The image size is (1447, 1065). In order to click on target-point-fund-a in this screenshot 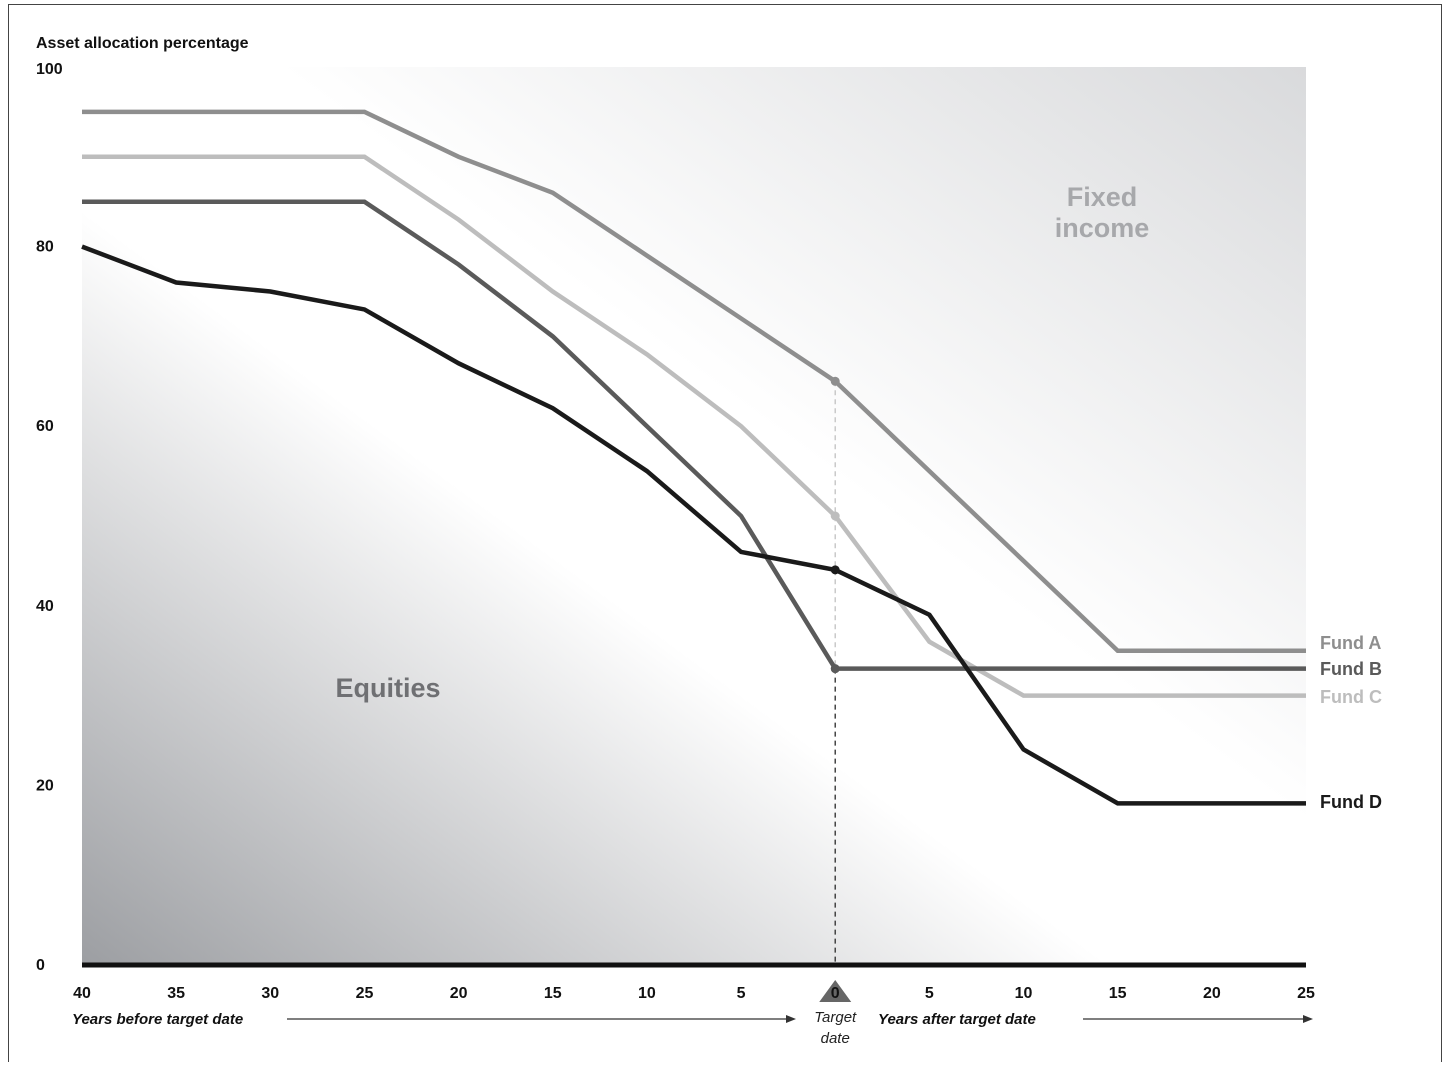, I will do `click(835, 381)`.